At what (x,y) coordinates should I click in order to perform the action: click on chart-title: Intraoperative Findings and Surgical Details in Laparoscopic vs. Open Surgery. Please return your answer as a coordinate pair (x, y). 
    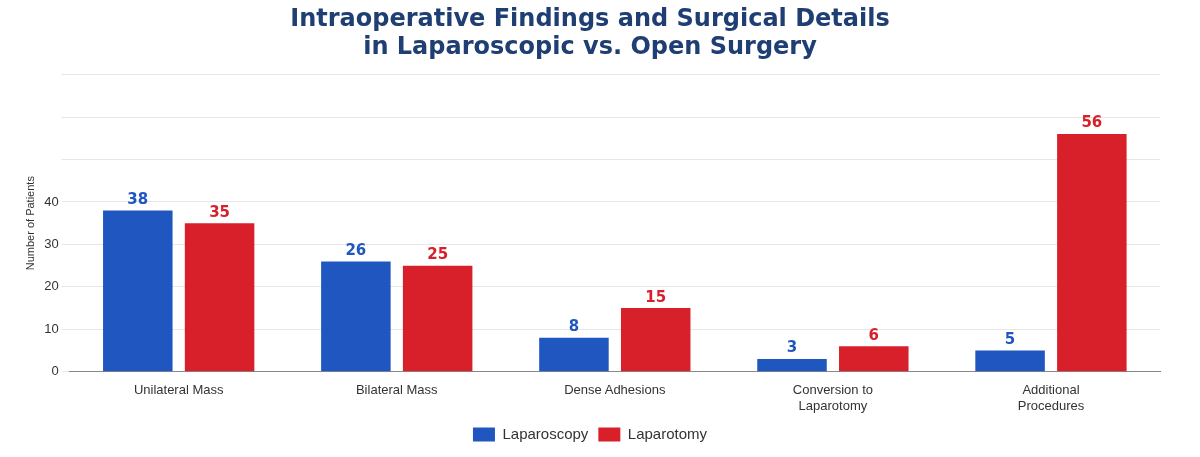
    Looking at the image, I should click on (590, 32).